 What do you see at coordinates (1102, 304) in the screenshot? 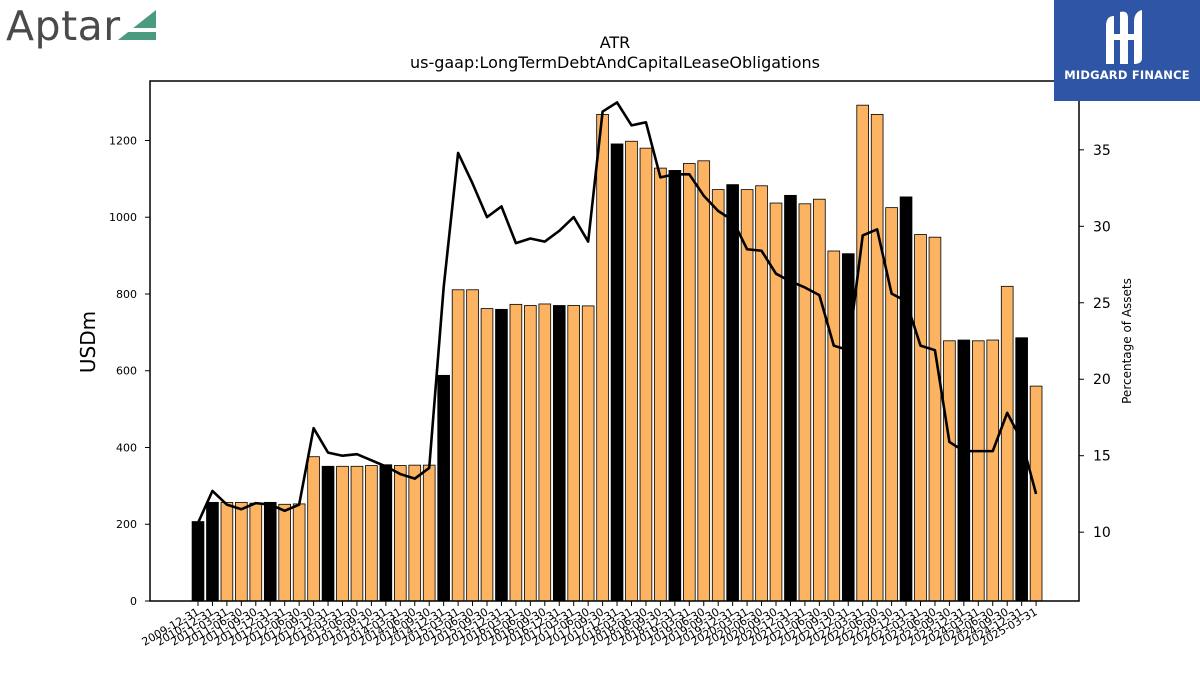
I see `y2-tick-label: 25` at bounding box center [1102, 304].